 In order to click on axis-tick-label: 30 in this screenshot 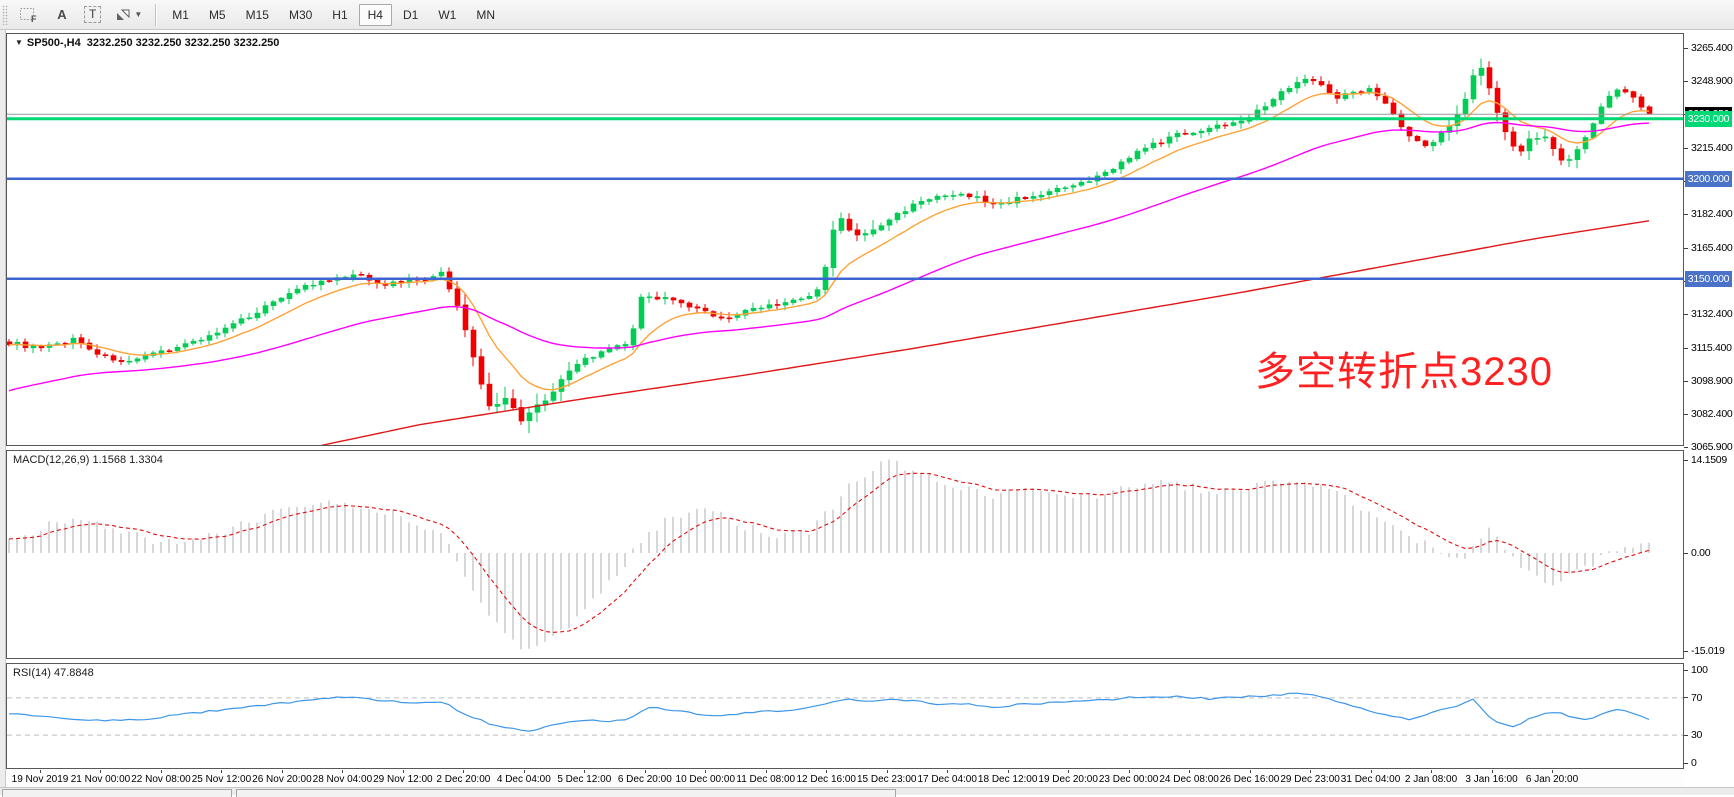, I will do `click(1697, 735)`.